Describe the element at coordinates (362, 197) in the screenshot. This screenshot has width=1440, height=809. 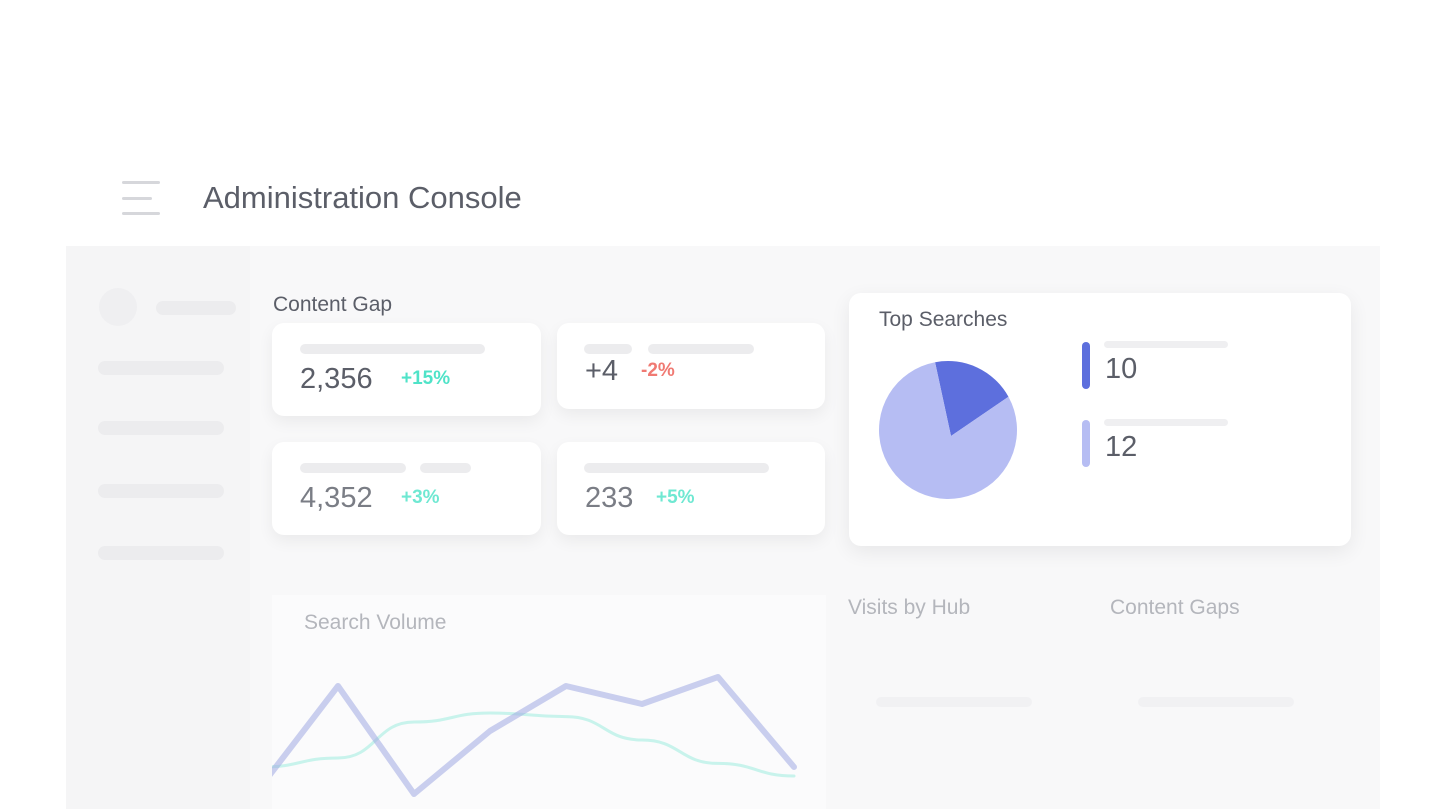
I see `page-title: Administration Console` at that location.